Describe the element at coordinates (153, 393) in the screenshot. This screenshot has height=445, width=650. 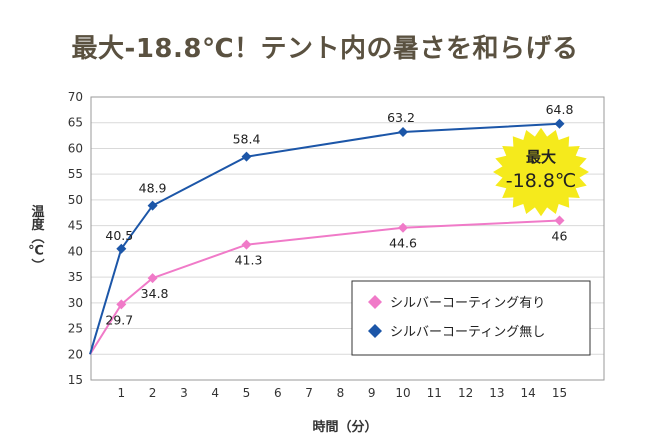
I see `x-tick-label: 2` at that location.